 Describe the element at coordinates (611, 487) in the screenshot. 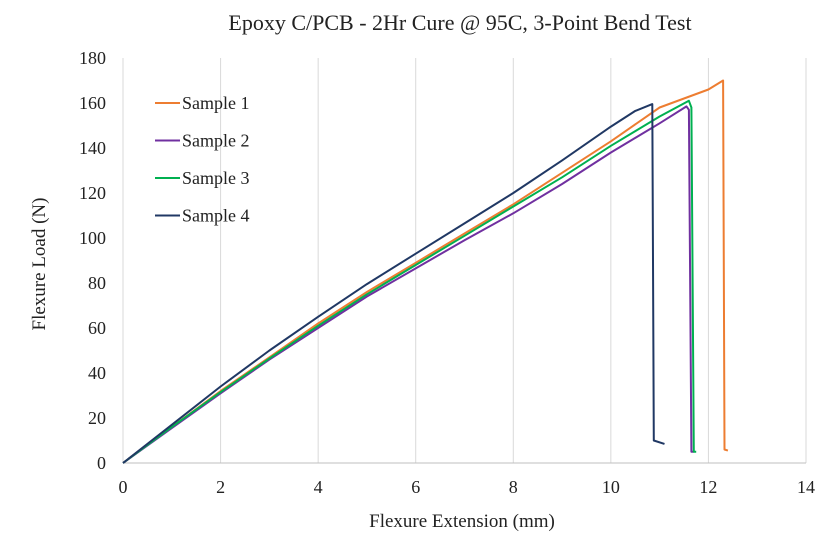

I see `x-tick-label: 10` at that location.